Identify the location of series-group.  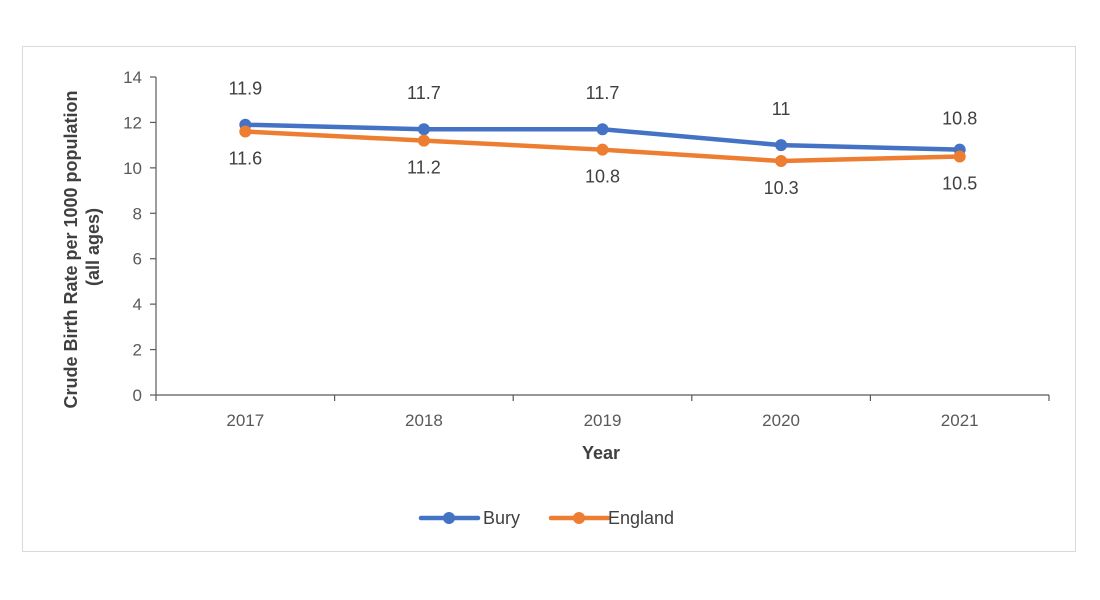
(602, 143).